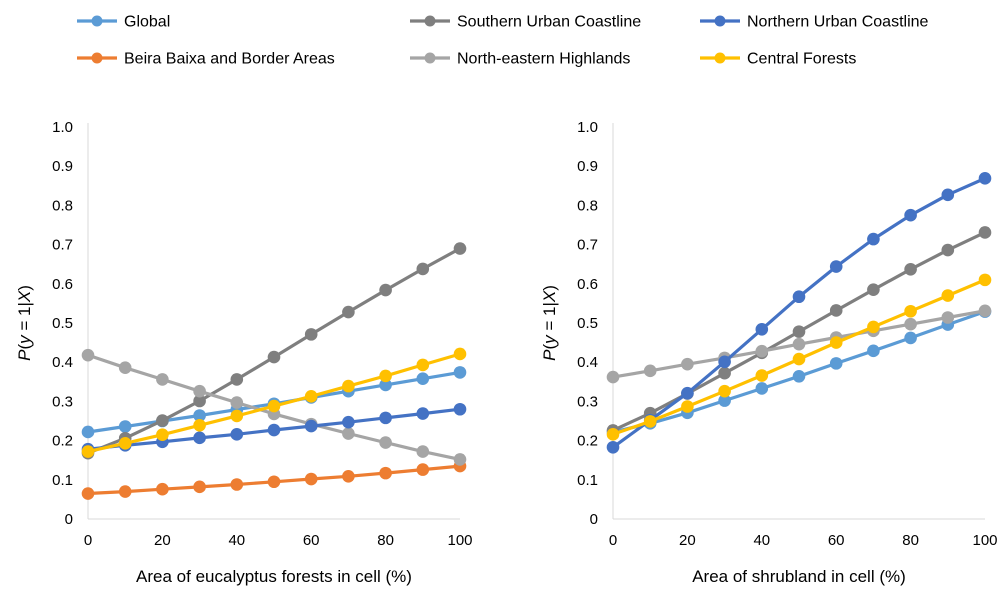 The width and height of the screenshot is (1003, 592). What do you see at coordinates (236, 540) in the screenshot?
I see `x-tick-label: 40` at bounding box center [236, 540].